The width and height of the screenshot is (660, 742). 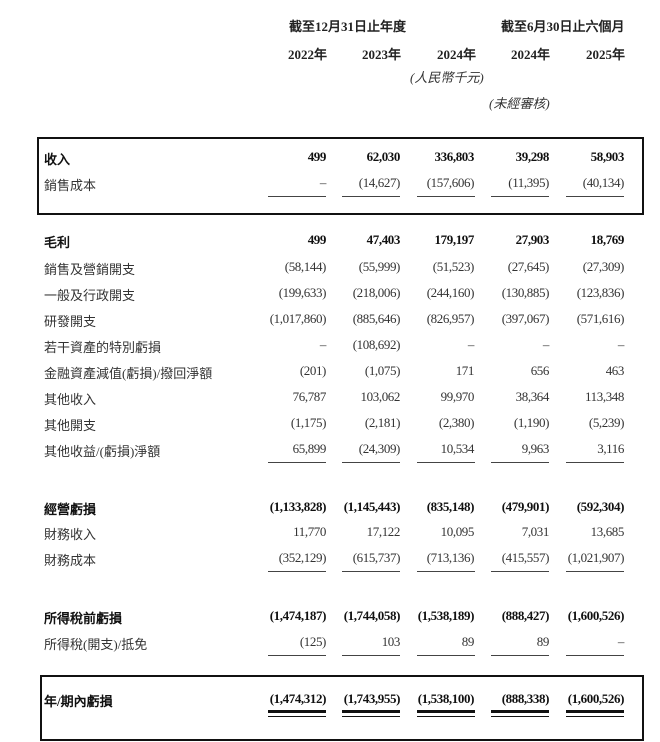 I want to click on row-value: (125), so click(x=313, y=641).